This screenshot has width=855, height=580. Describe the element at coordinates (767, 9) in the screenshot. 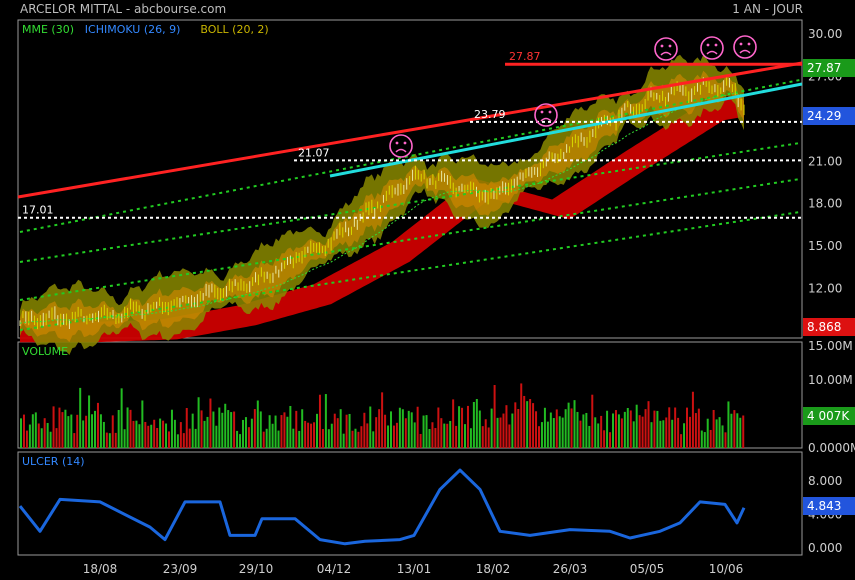

I see `period-label: 1 AN - JOUR` at that location.